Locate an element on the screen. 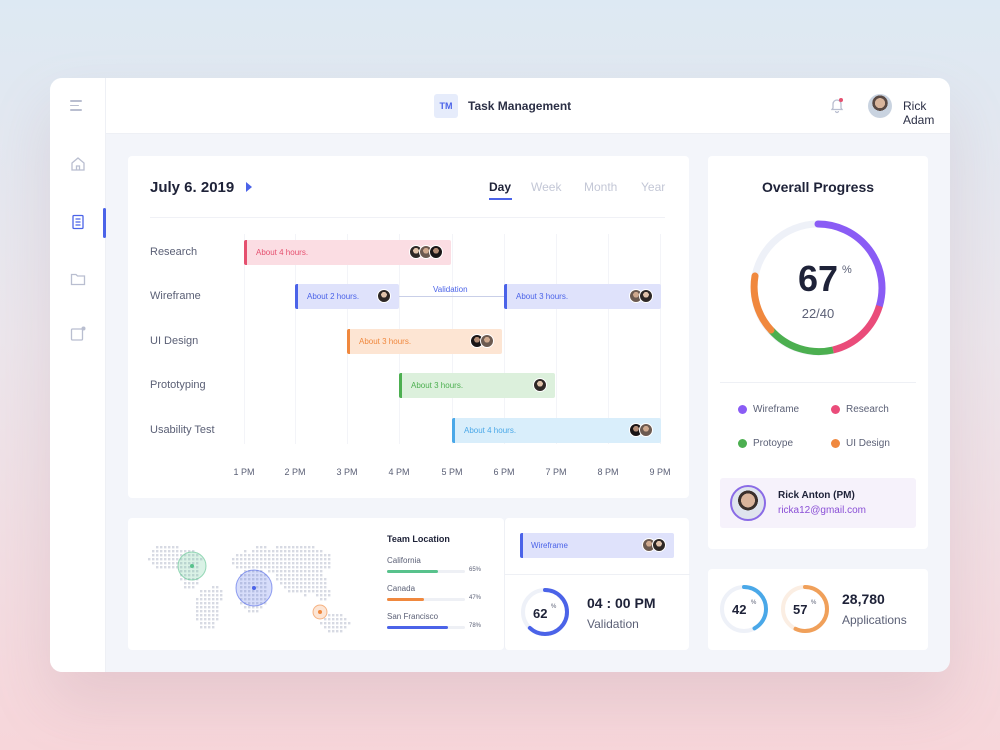 The image size is (1000, 750). validation-card: Wireframe 62 % 04 : 00 PM Validation is located at coordinates (597, 584).